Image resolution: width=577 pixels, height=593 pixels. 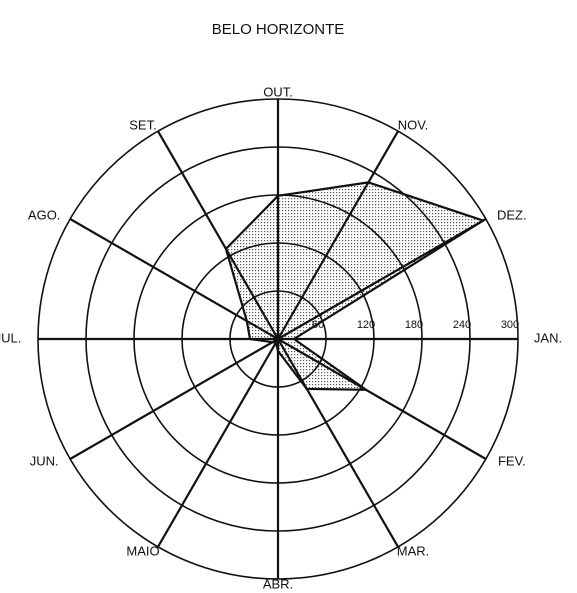 What do you see at coordinates (142, 550) in the screenshot?
I see `category-label: MAIO` at bounding box center [142, 550].